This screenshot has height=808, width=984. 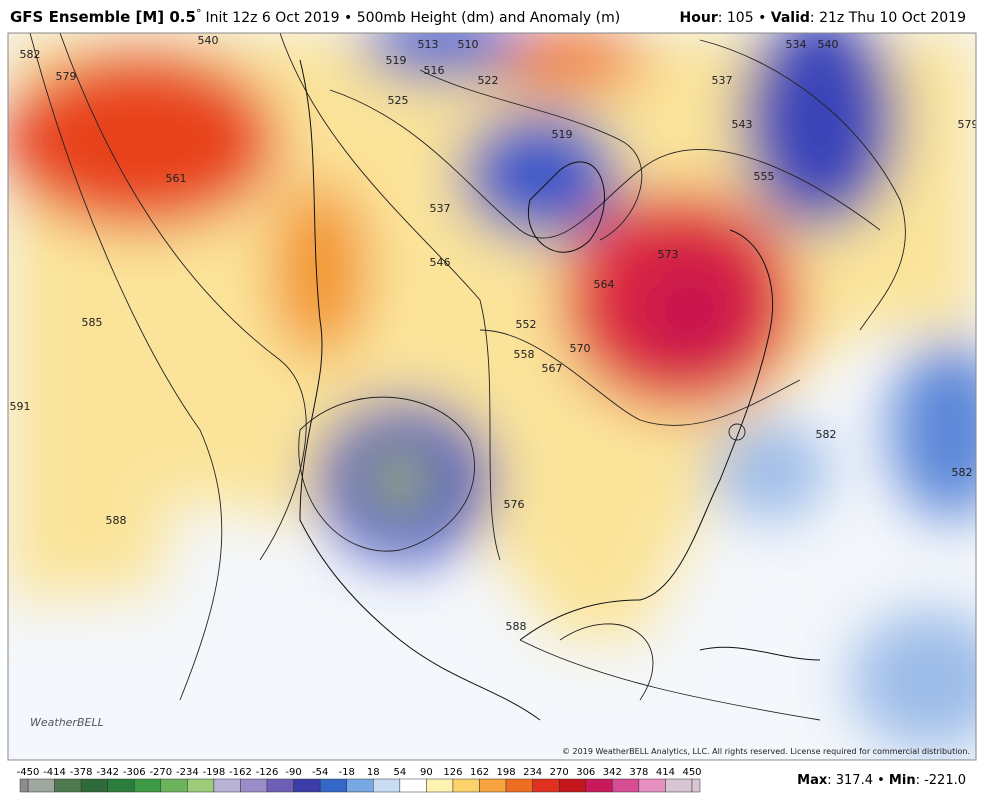 I want to click on colorbar-label: -270, so click(x=160, y=772).